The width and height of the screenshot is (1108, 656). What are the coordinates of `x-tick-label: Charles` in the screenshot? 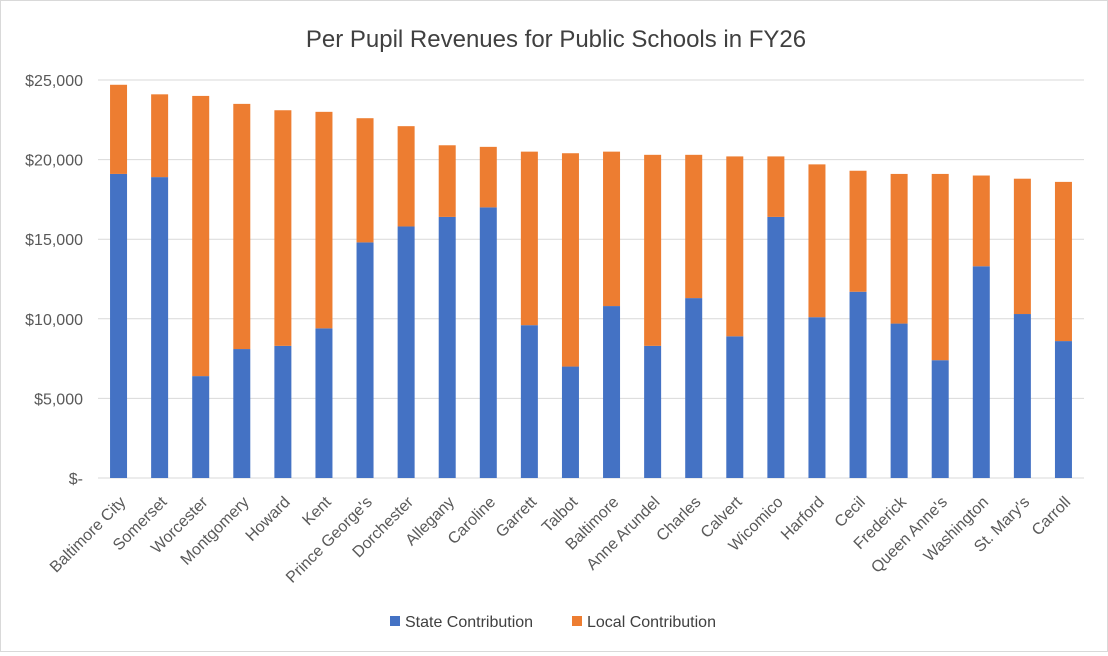 It's located at (679, 519).